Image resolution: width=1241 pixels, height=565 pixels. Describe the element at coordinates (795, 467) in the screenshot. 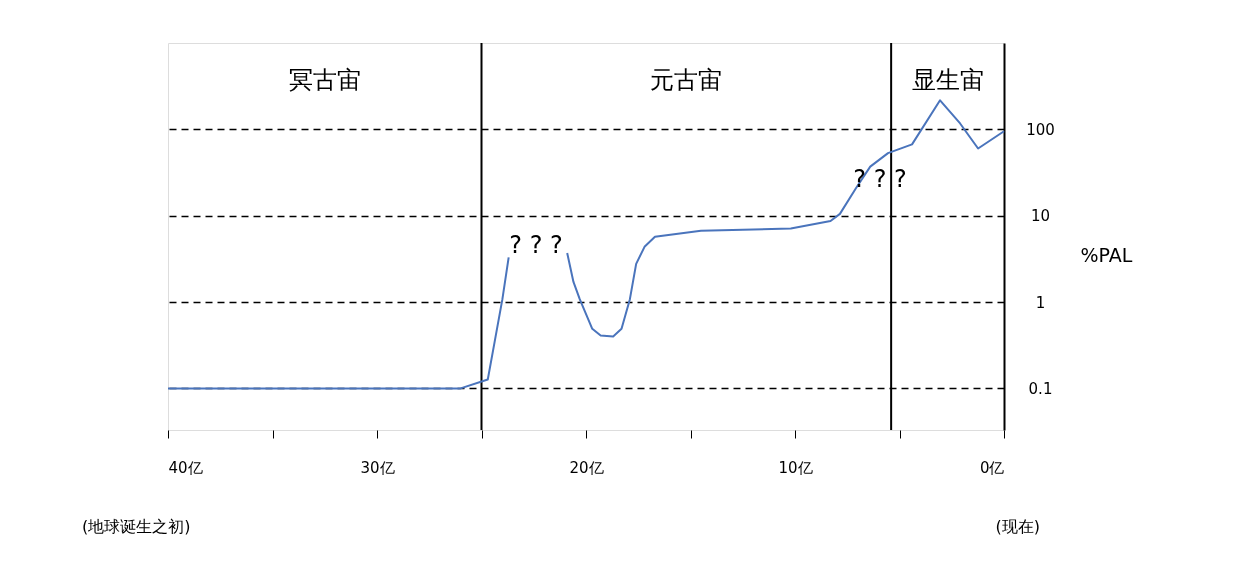

I see `x-tick-label: 10亿` at that location.